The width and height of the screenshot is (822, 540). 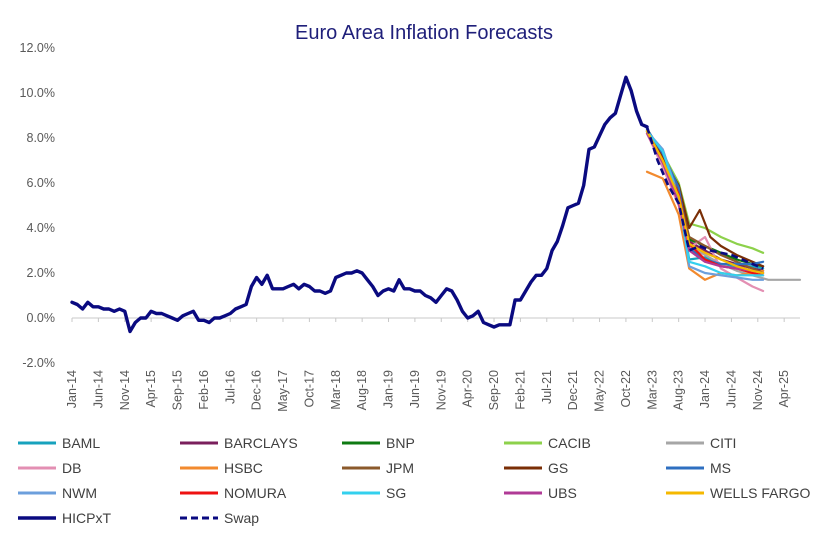 I want to click on x-tick-label: May-22, so click(x=600, y=391).